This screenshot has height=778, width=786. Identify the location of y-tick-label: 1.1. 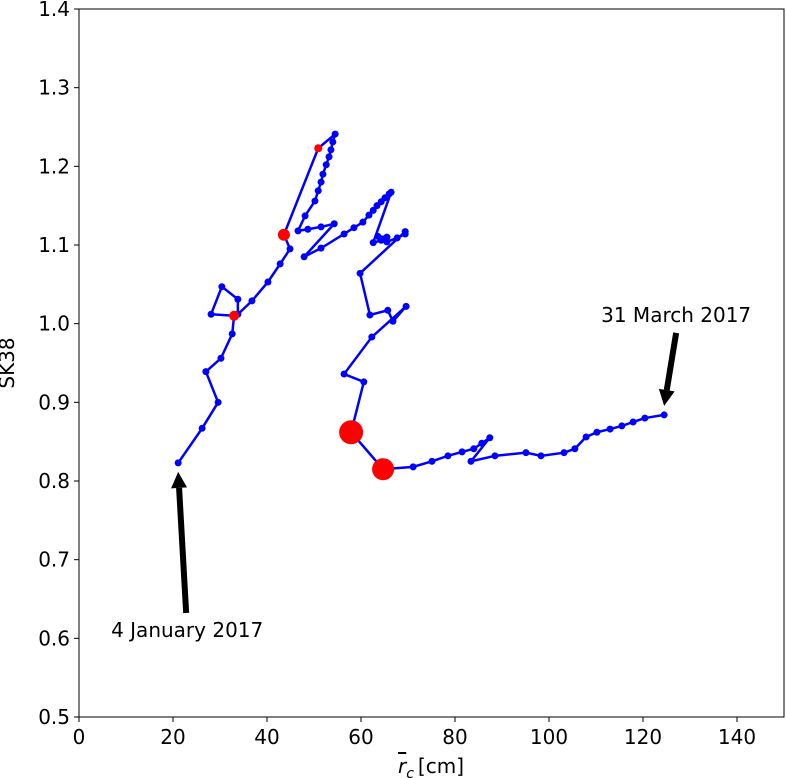
(54, 245).